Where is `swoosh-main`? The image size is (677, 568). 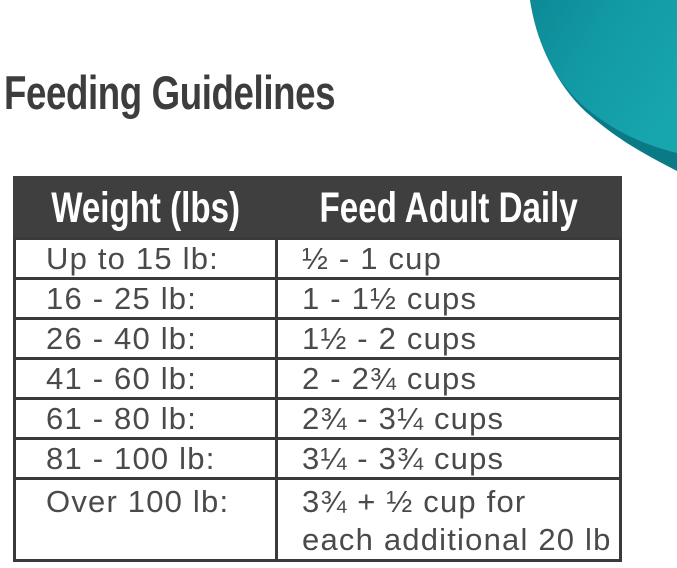 swoosh-main is located at coordinates (603, 76).